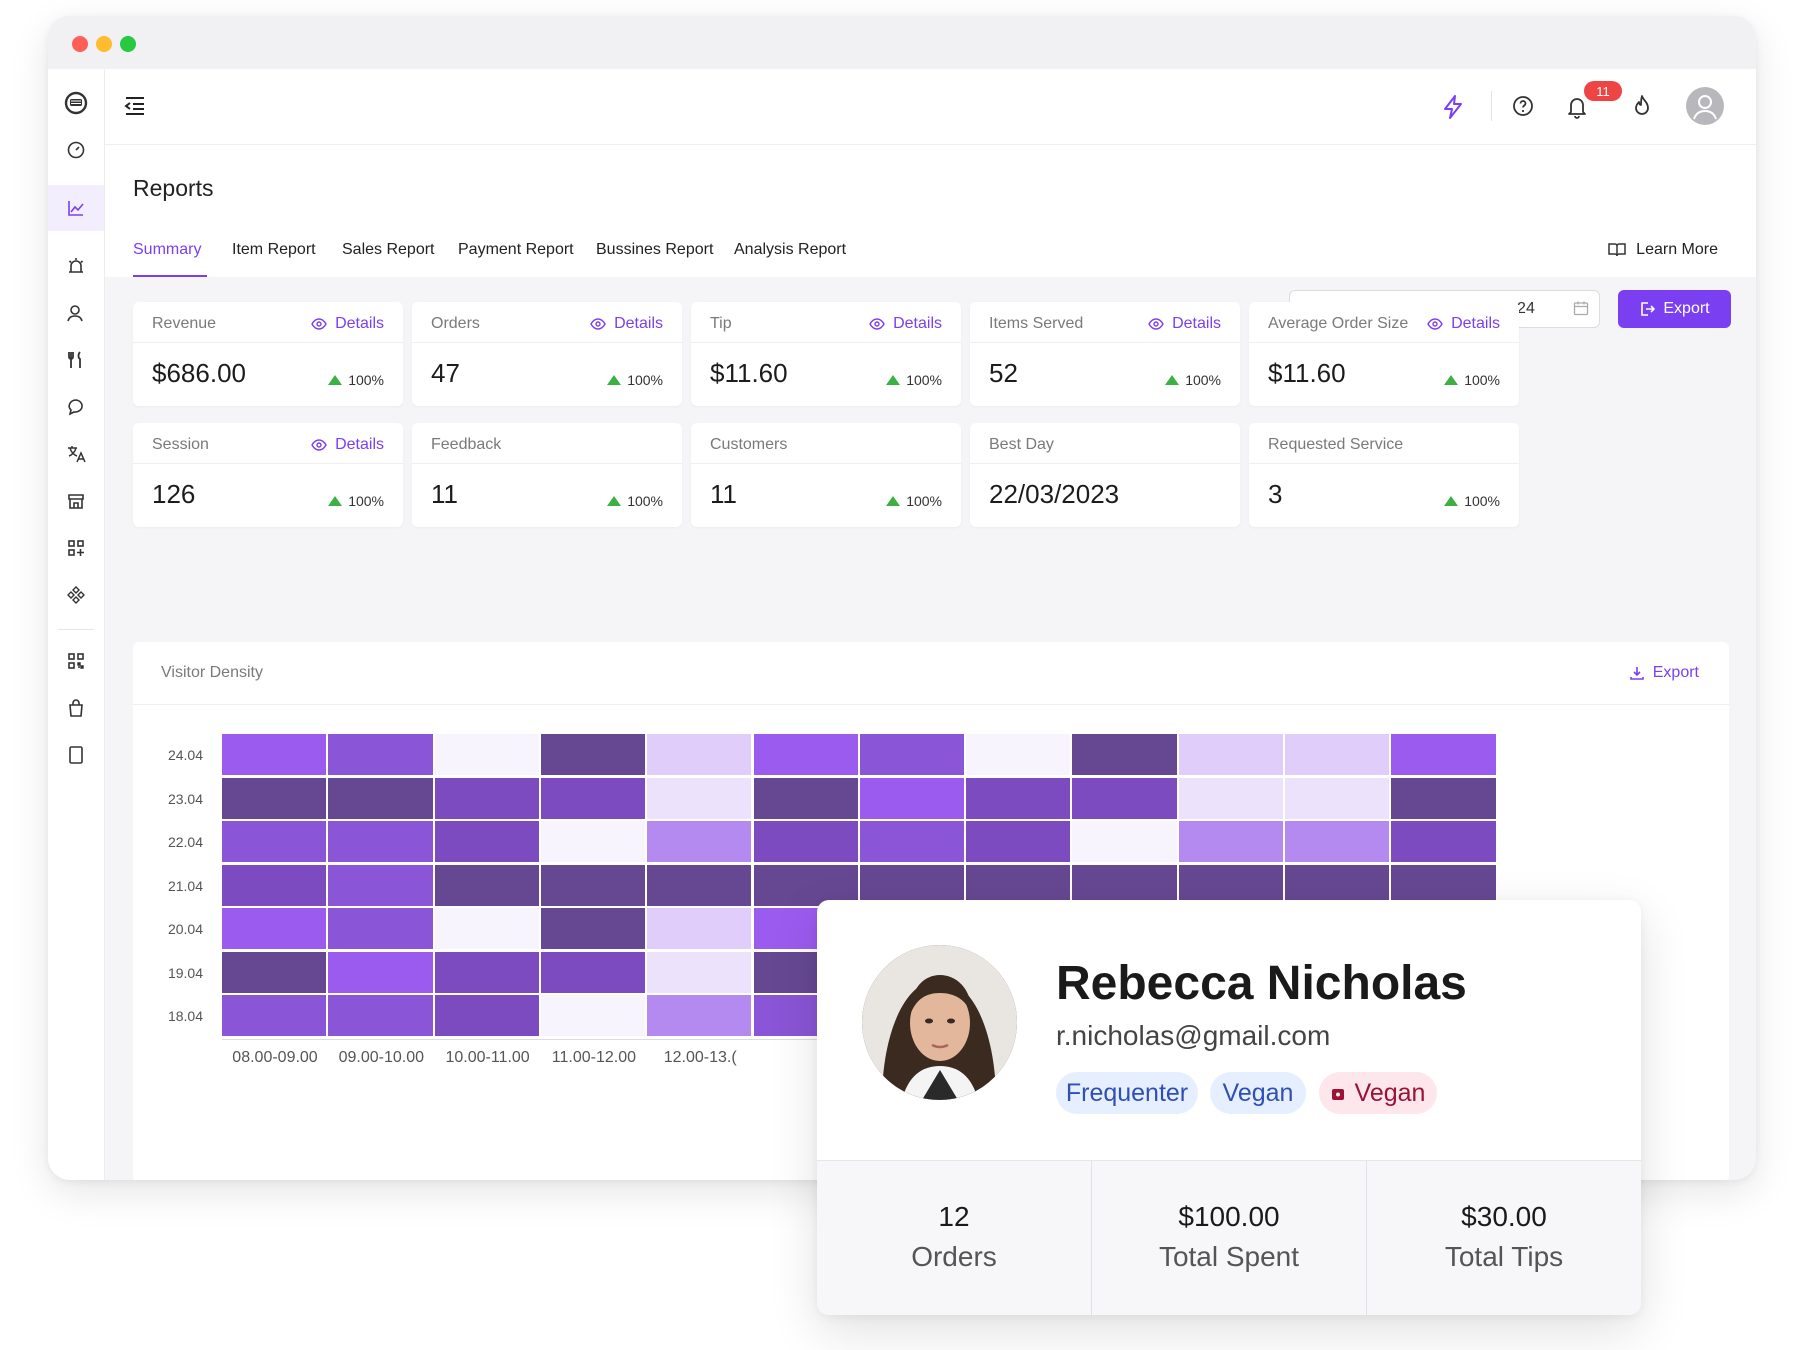  What do you see at coordinates (1663, 250) in the screenshot?
I see `learn-more-link: Learn More` at bounding box center [1663, 250].